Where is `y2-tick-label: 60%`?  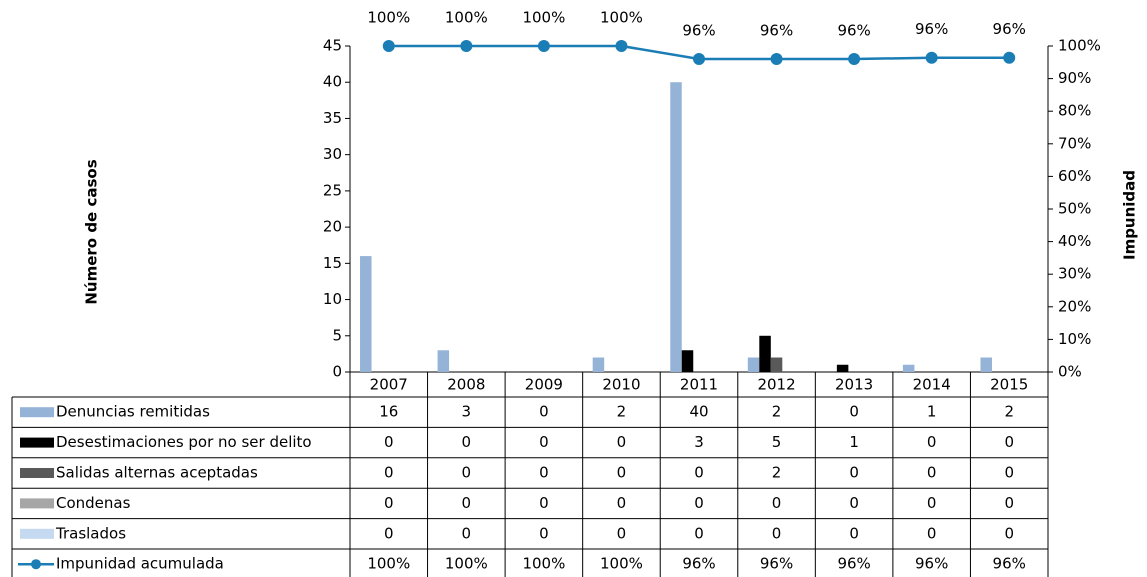
y2-tick-label: 60% is located at coordinates (1074, 176).